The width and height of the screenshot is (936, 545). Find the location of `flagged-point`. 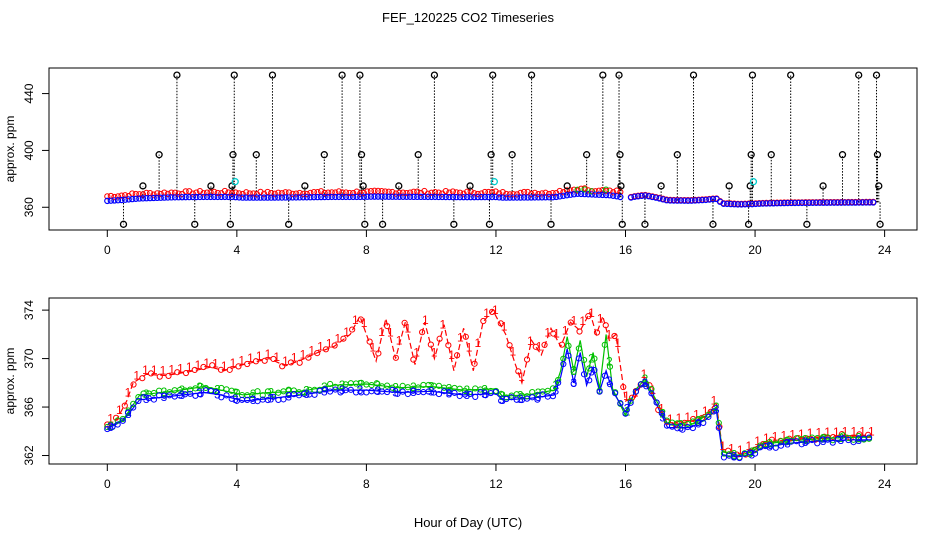

flagged-point is located at coordinates (753, 182).